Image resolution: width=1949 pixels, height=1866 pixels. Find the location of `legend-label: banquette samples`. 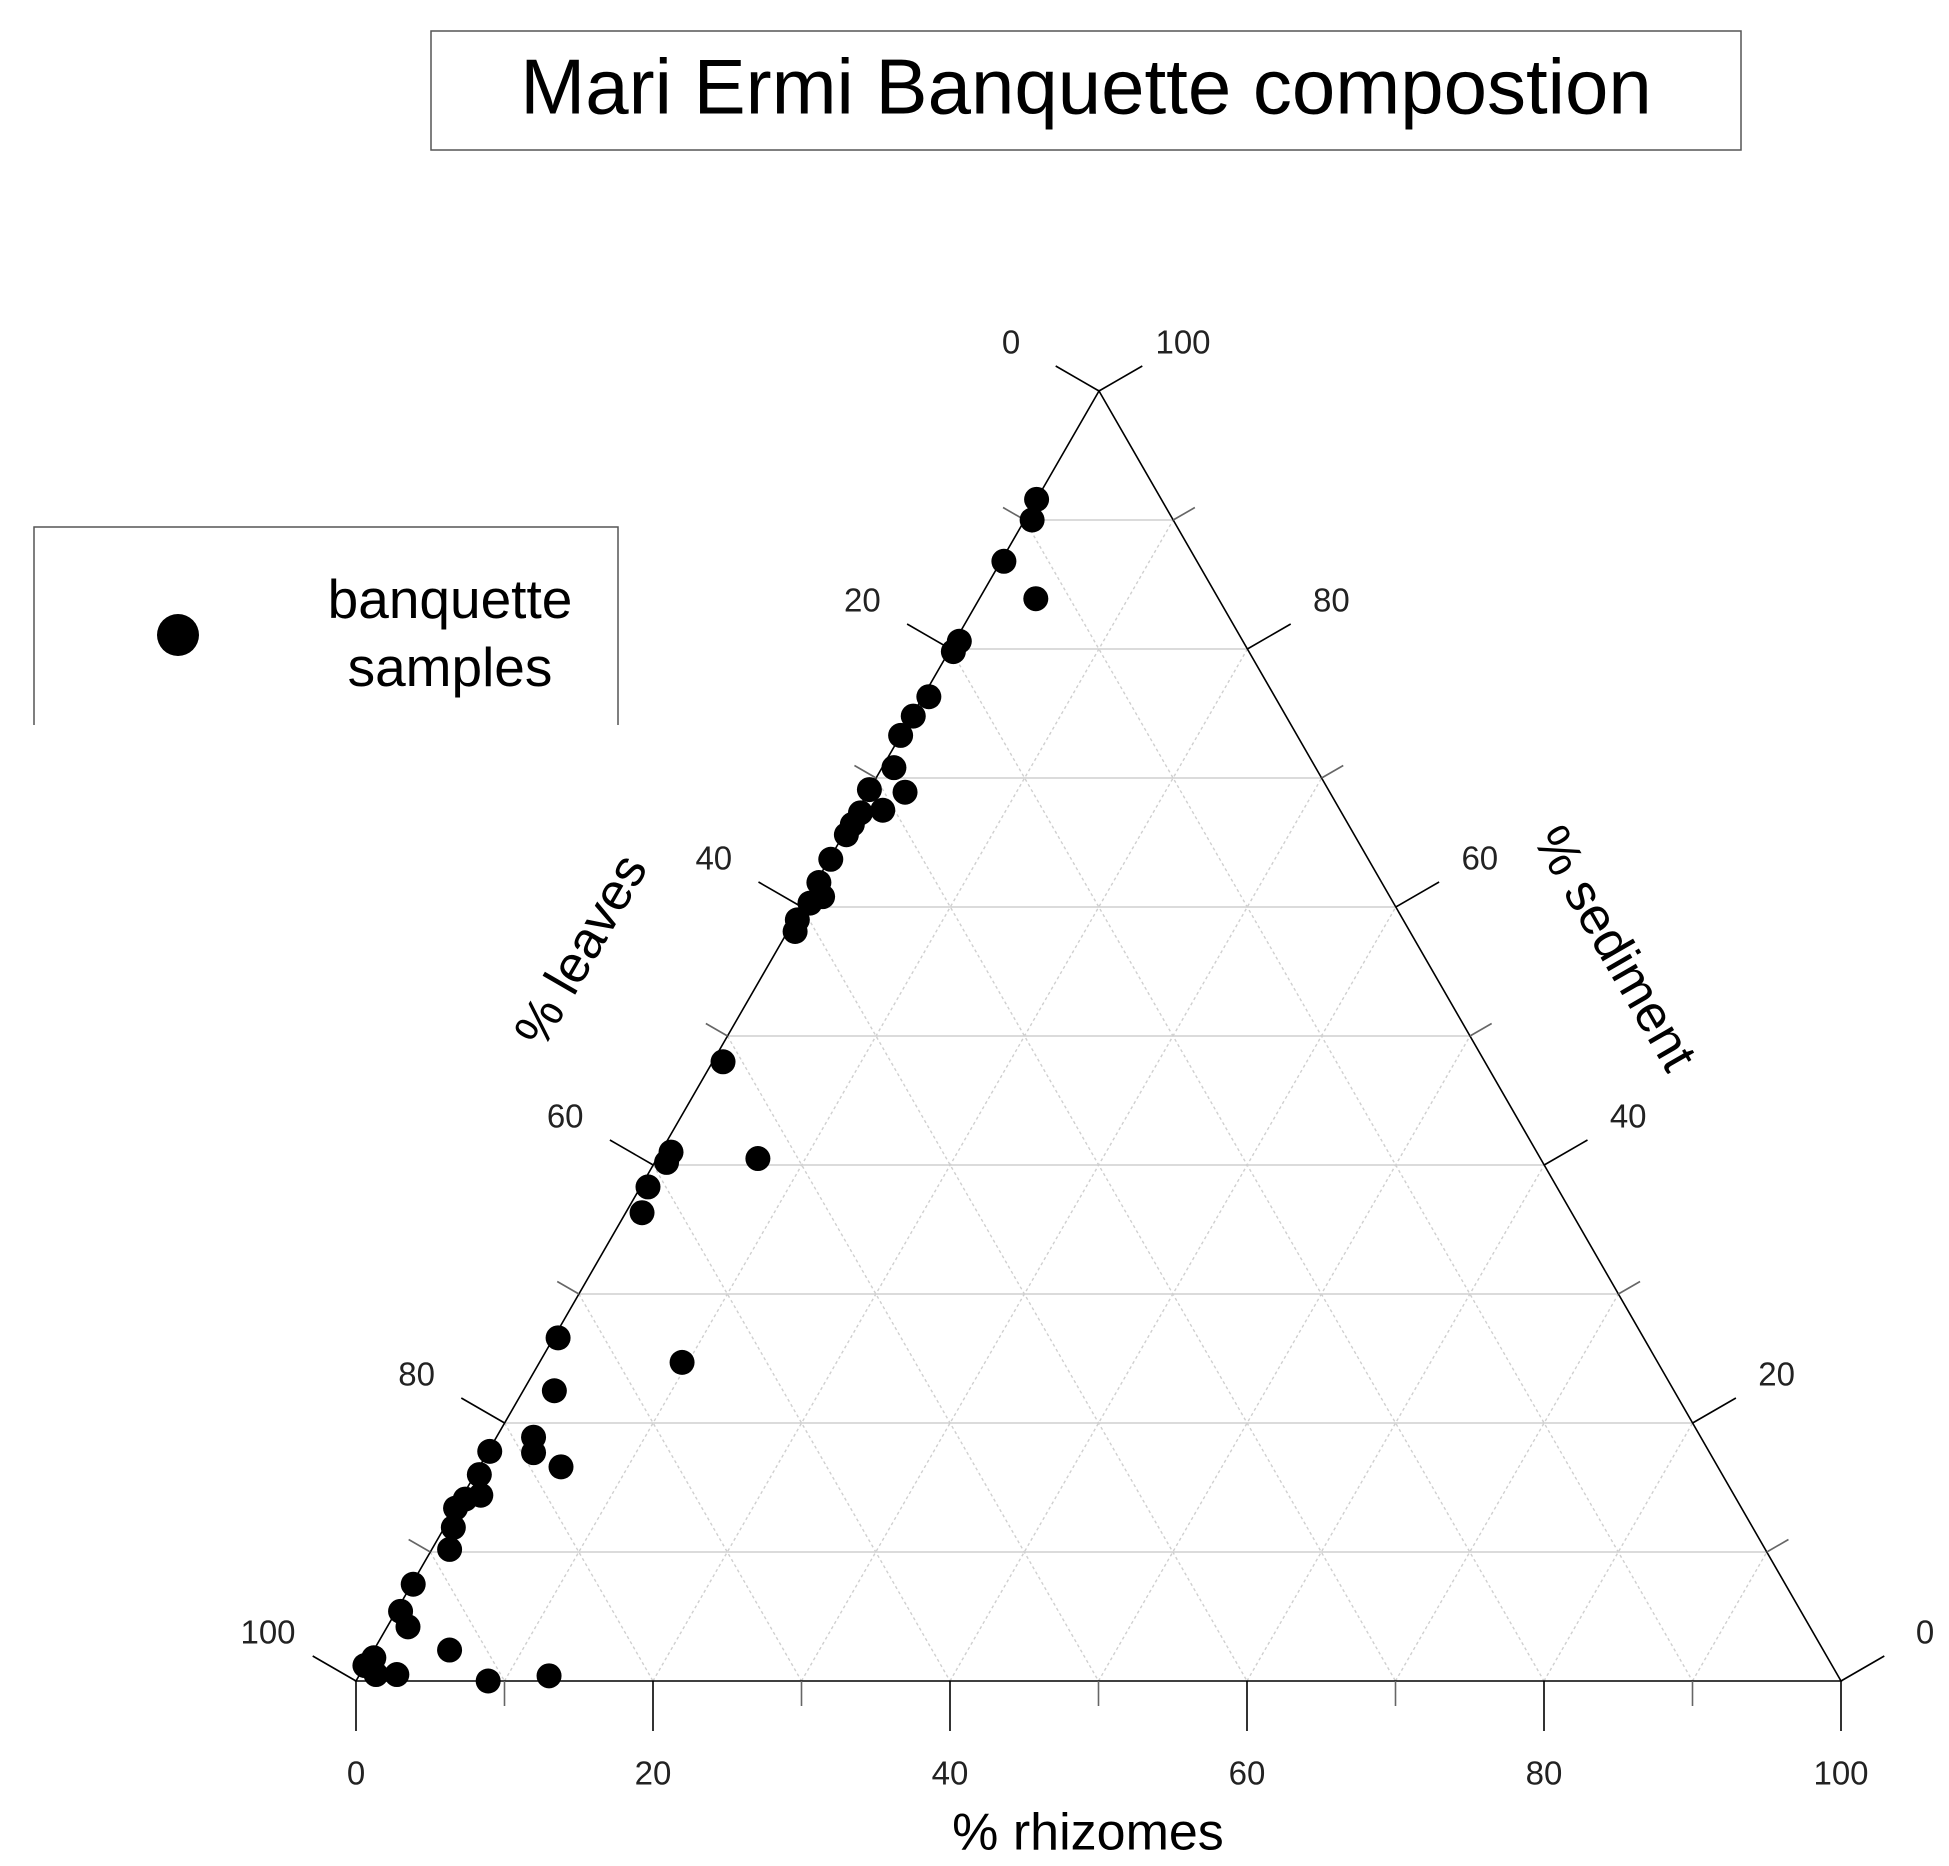

legend-label: banquette samples is located at coordinates (450, 633).